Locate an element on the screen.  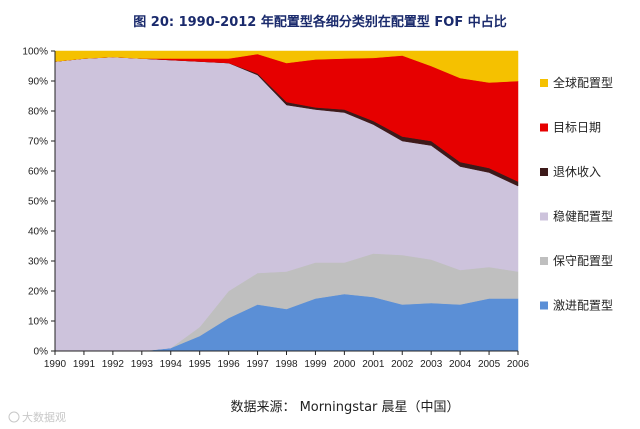
legend-label: 保守配置型 is located at coordinates (583, 261).